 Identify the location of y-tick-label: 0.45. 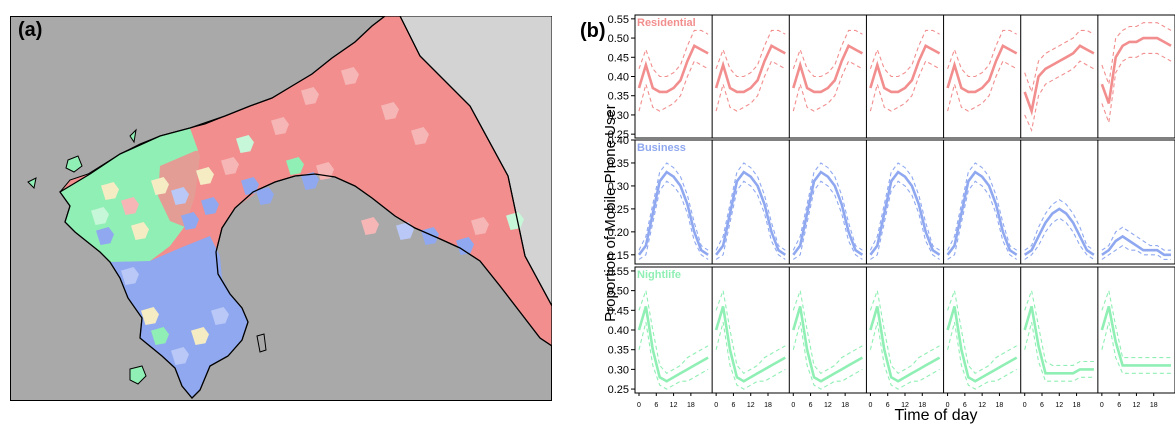
(618, 58).